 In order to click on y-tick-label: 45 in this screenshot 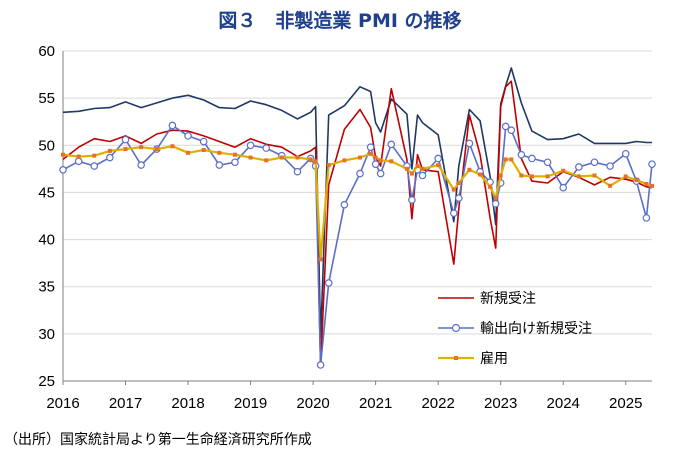, I will do `click(46, 192)`.